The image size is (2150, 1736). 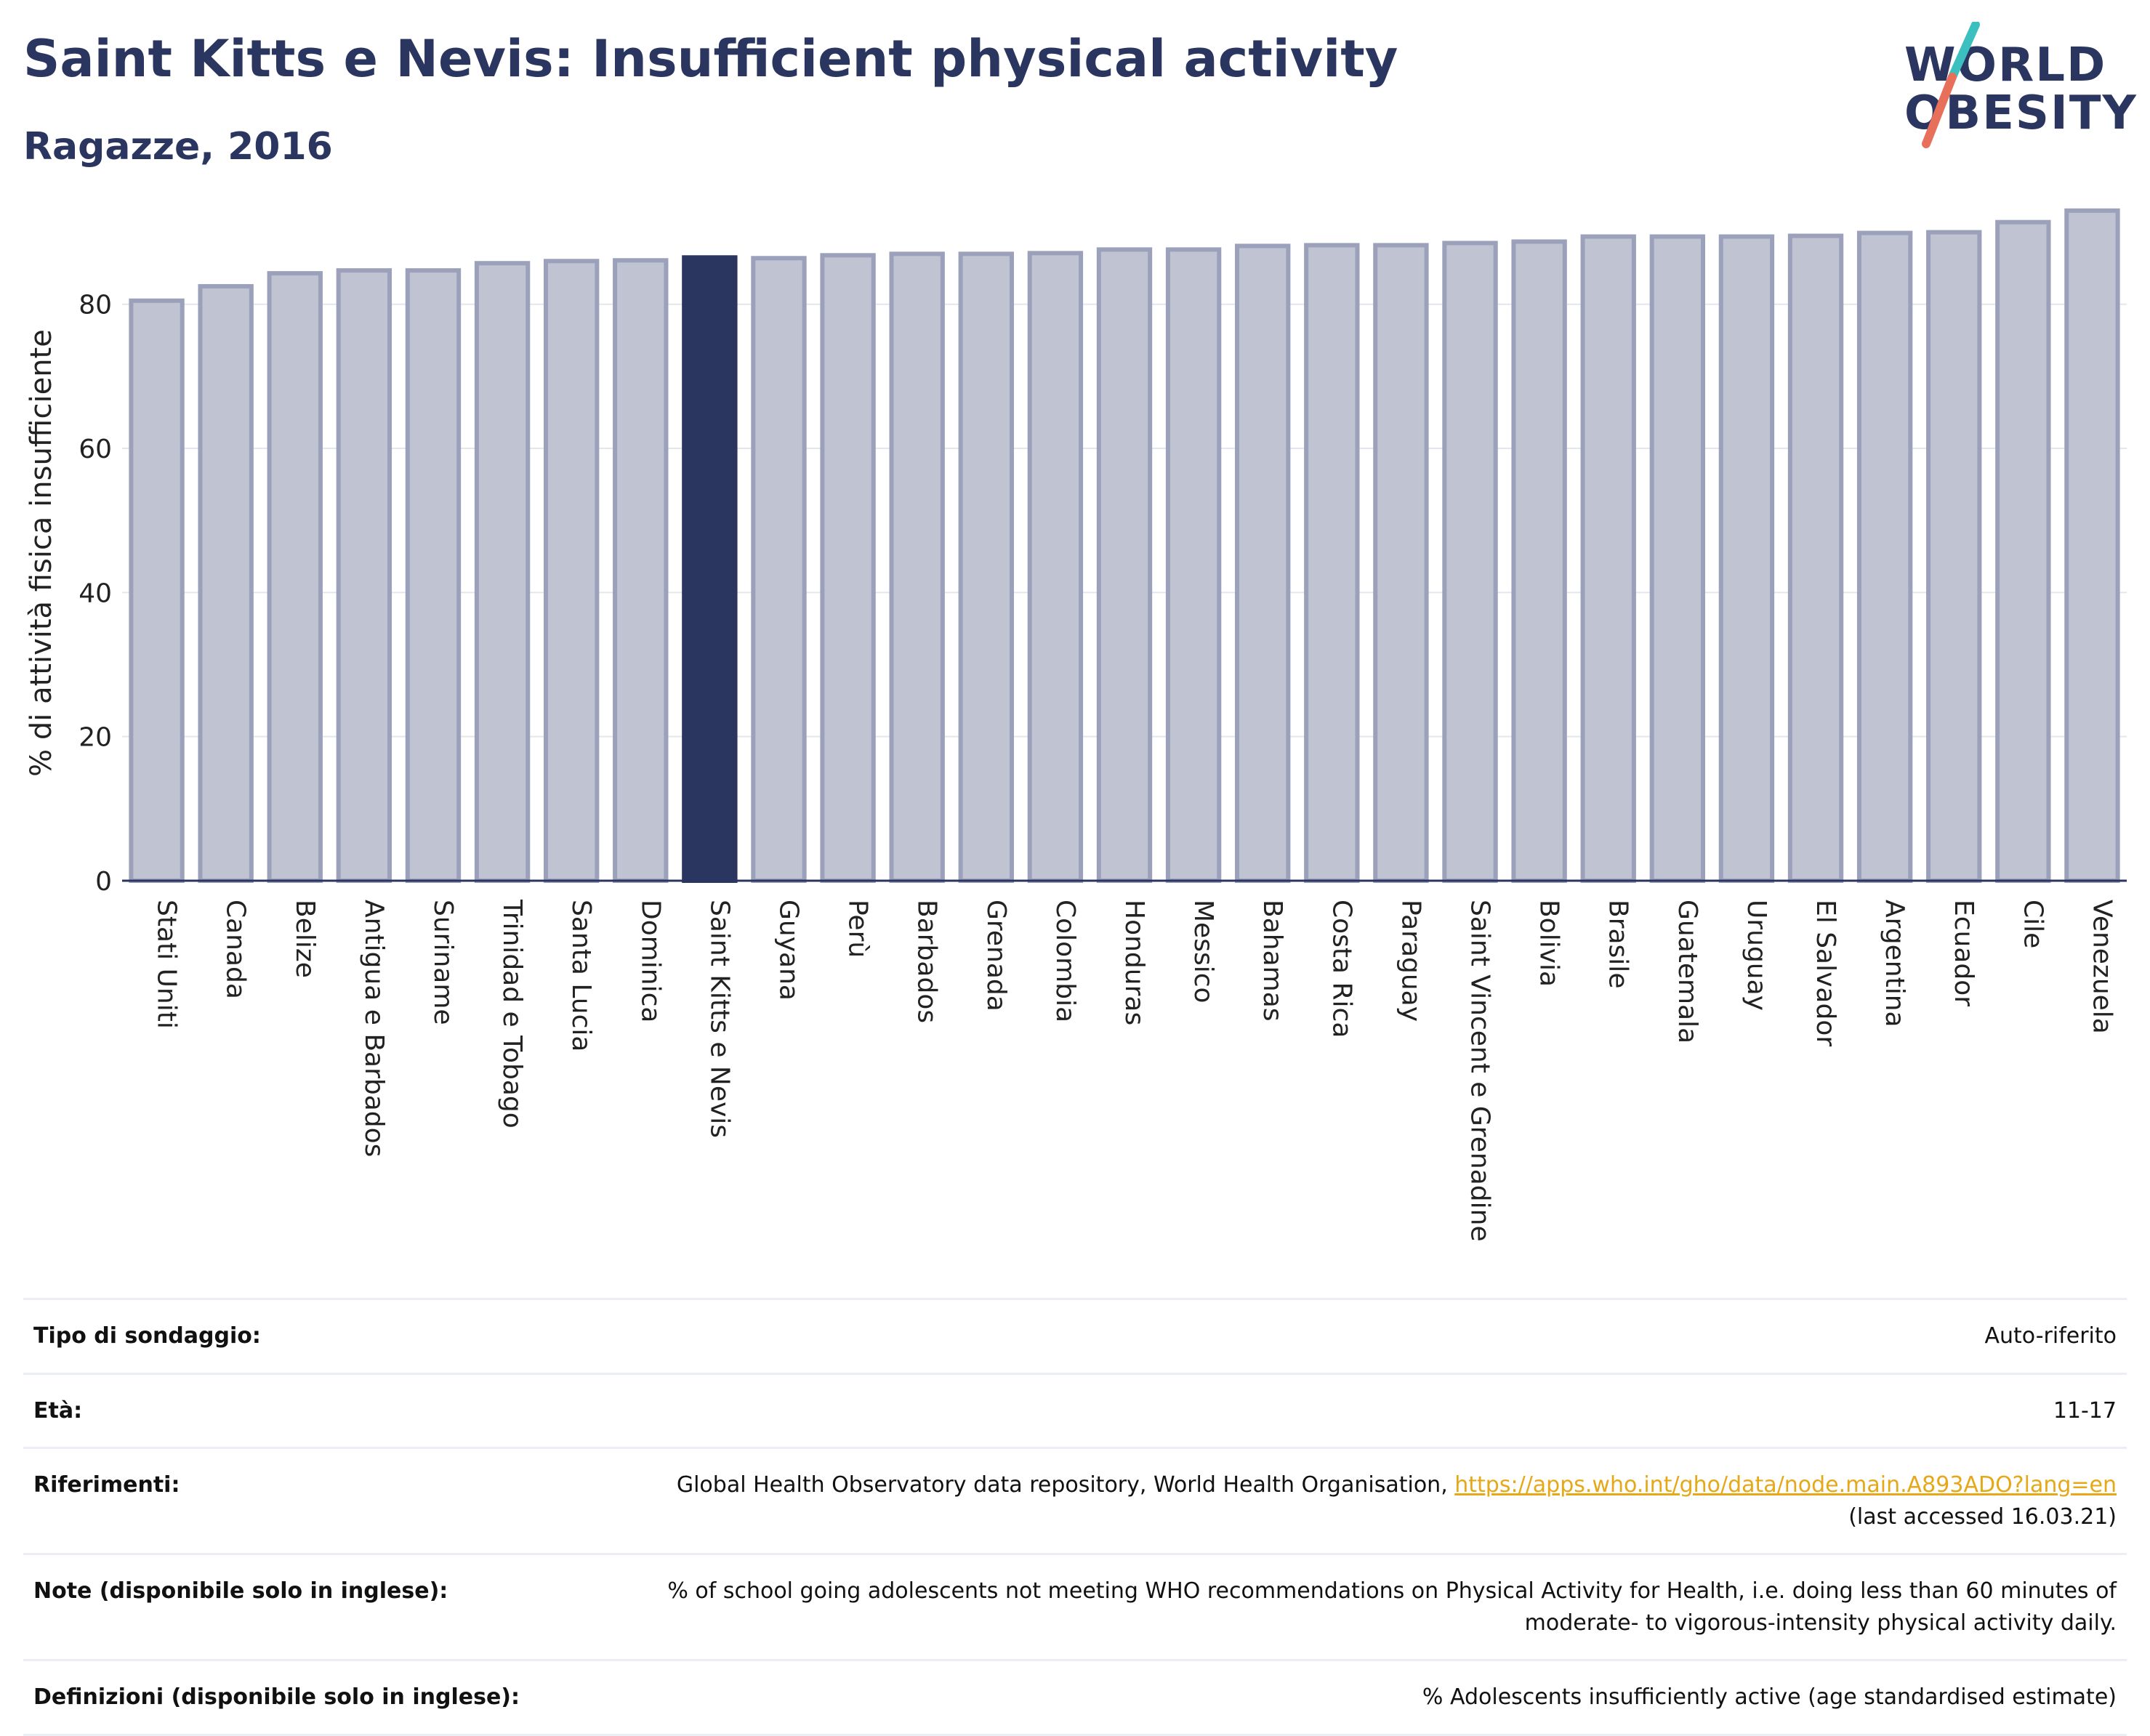 What do you see at coordinates (788, 950) in the screenshot?
I see `x-tick-label: Guyana` at bounding box center [788, 950].